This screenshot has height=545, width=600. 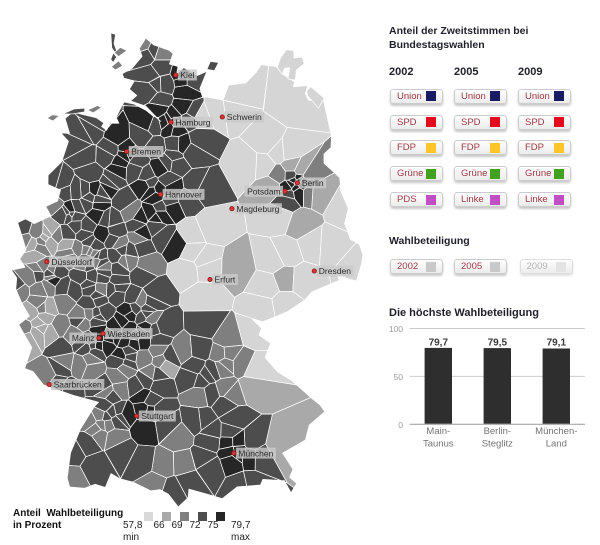 I want to click on svg-text: Berlin, so click(x=313, y=183).